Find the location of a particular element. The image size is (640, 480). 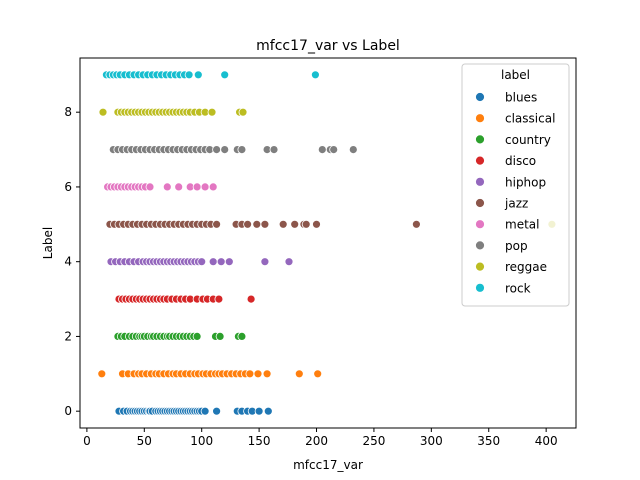

x-tick-label: 100 is located at coordinates (201, 441).